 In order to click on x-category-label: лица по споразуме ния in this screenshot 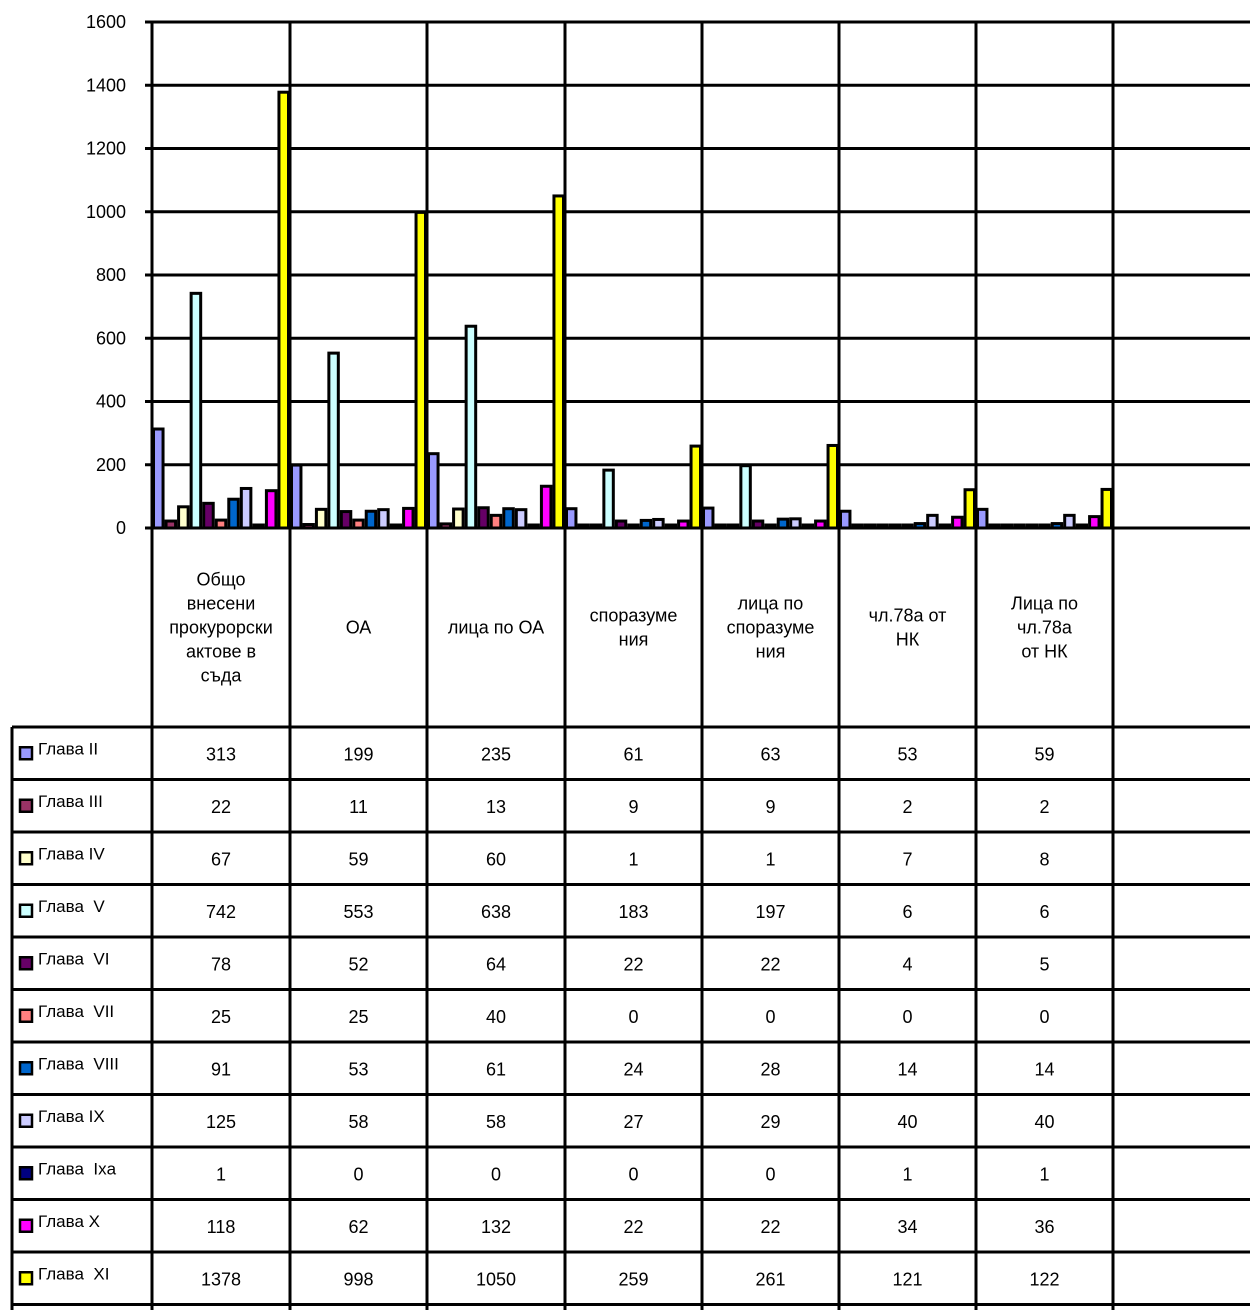, I will do `click(771, 628)`.